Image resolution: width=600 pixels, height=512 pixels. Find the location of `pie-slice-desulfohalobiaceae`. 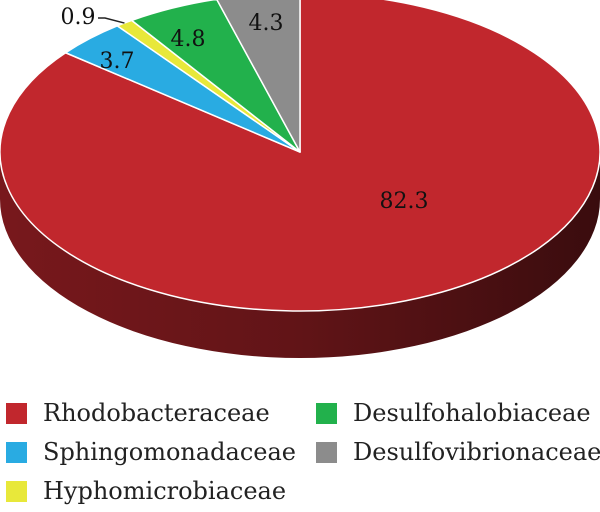

pie-slice-desulfohalobiaceae is located at coordinates (215, 76).